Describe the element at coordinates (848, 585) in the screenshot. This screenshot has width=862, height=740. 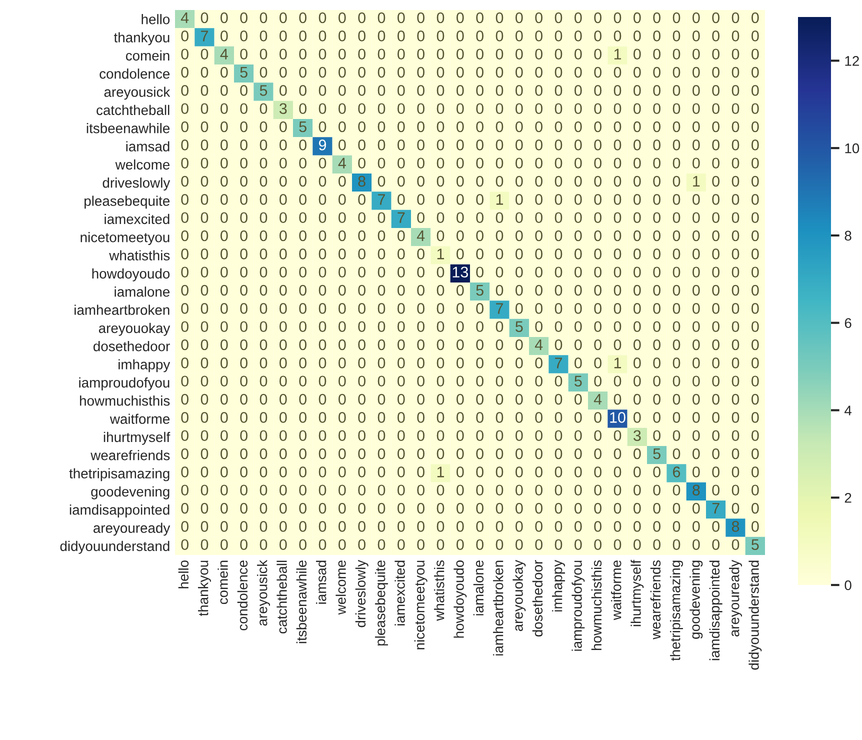
I see `color-bar-label: 0` at that location.